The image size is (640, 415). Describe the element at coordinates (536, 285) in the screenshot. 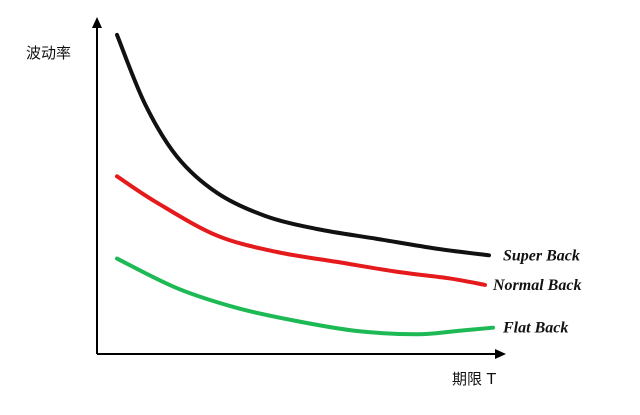

I see `series-label-normal-back: Normal Back` at that location.